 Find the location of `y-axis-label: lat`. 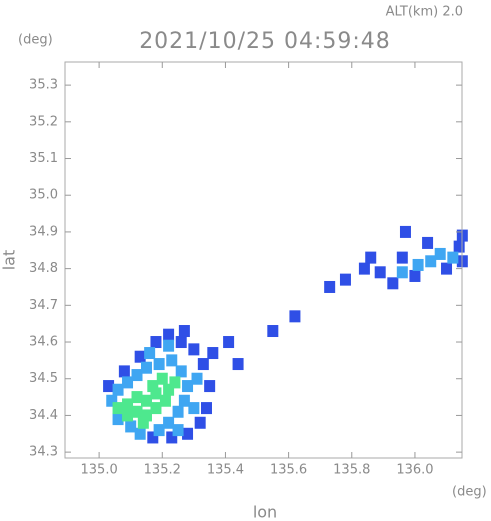

y-axis-label: lat is located at coordinates (9, 260).